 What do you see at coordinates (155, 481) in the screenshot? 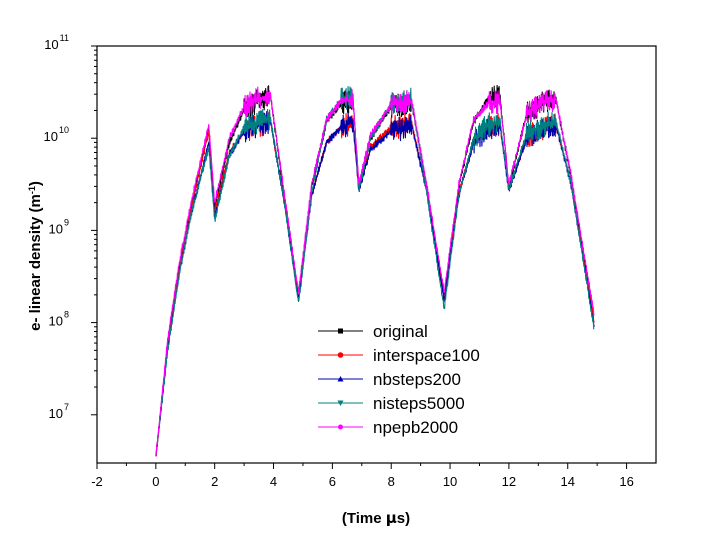
I see `x-tick-label: 0` at bounding box center [155, 481].